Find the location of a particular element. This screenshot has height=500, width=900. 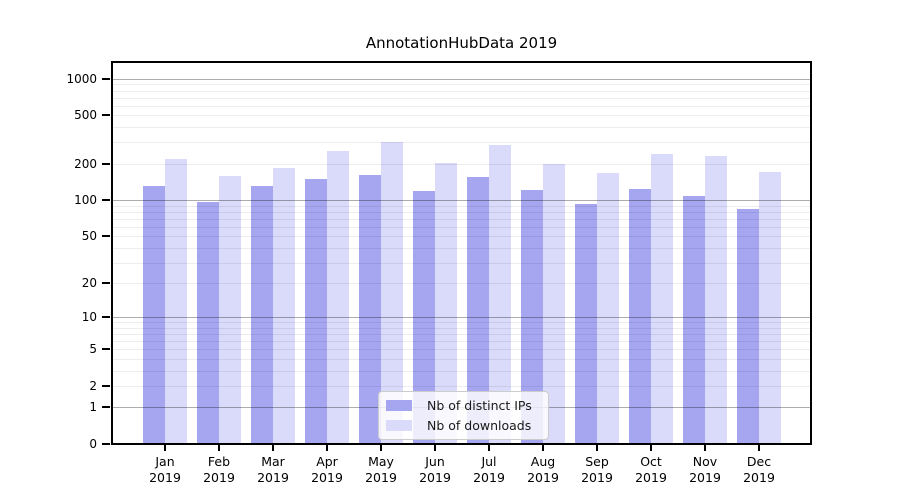

y-tick-label: 10 is located at coordinates (89, 317).